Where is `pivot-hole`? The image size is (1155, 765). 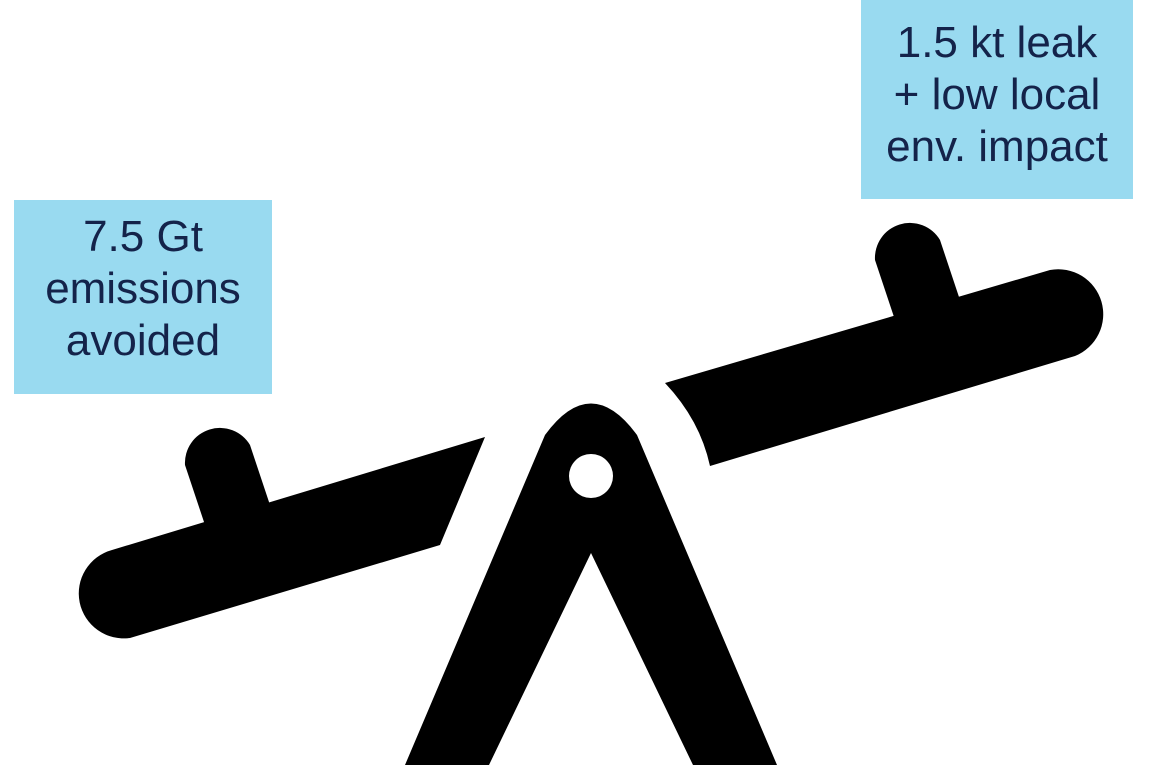
pivot-hole is located at coordinates (591, 476).